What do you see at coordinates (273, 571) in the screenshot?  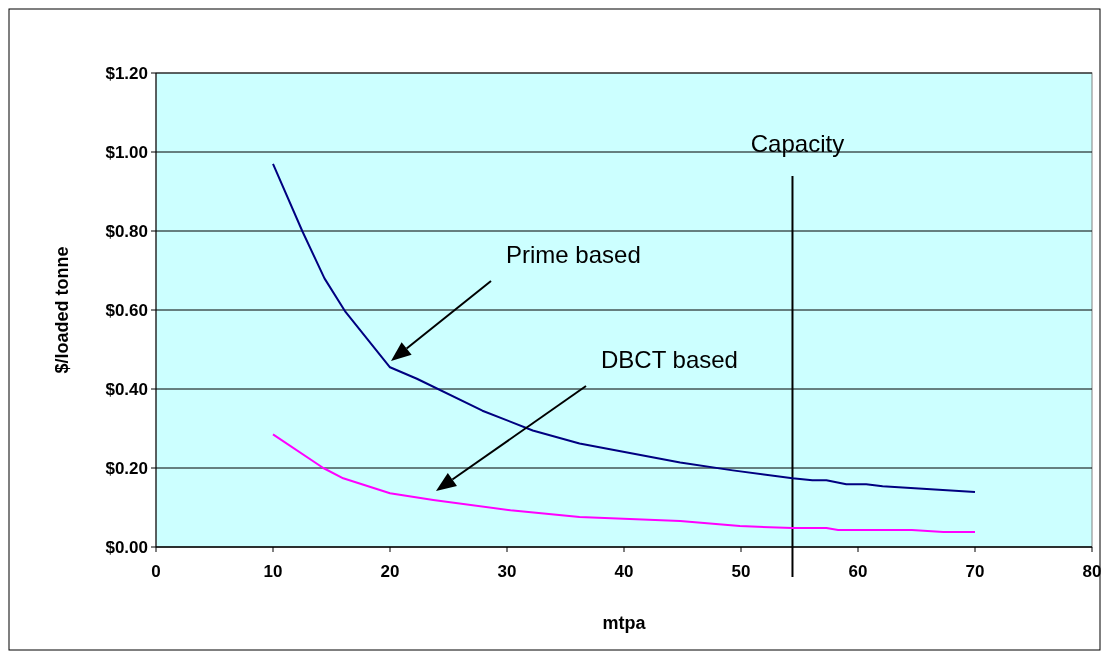 I see `x-tick-label: 10` at bounding box center [273, 571].